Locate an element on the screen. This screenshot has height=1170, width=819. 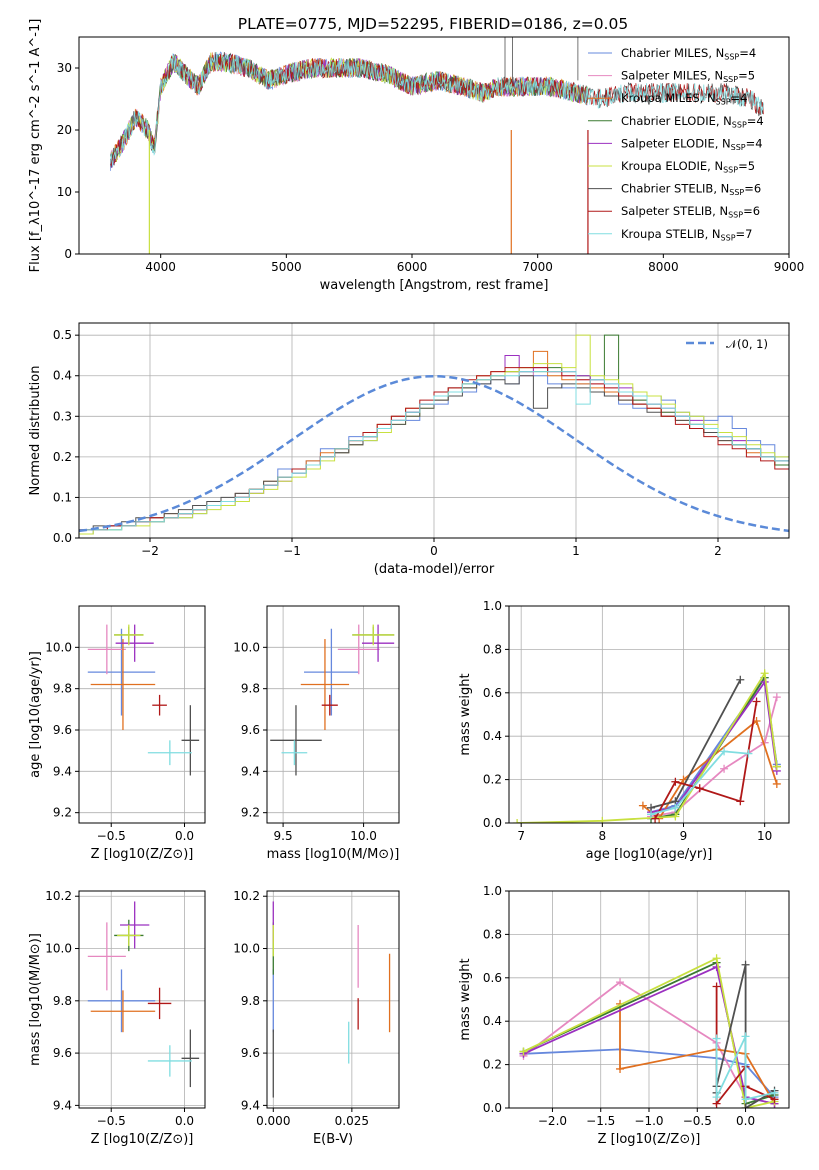
y-tick-label: 0.8 is located at coordinates (492, 649).